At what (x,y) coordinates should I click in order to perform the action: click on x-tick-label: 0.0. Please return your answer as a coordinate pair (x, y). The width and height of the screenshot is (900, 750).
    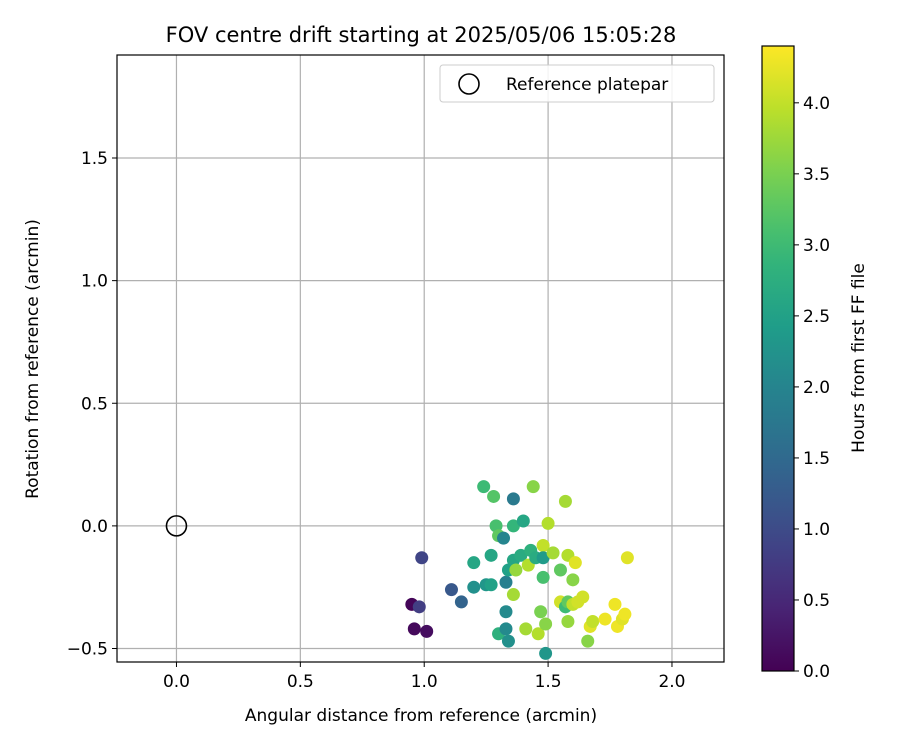
    Looking at the image, I should click on (176, 682).